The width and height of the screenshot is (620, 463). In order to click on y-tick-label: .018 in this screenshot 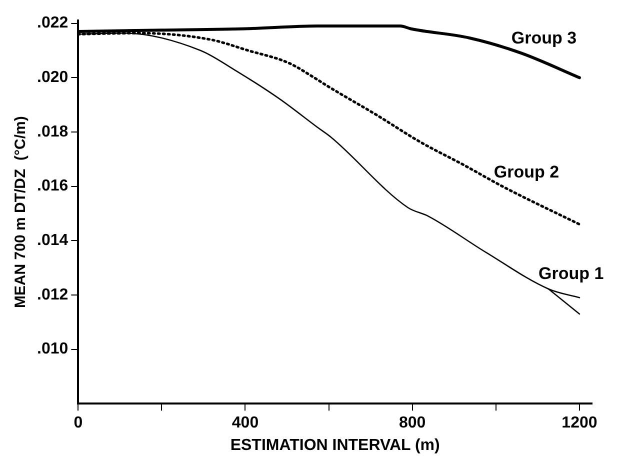, I will do `click(52, 131)`.